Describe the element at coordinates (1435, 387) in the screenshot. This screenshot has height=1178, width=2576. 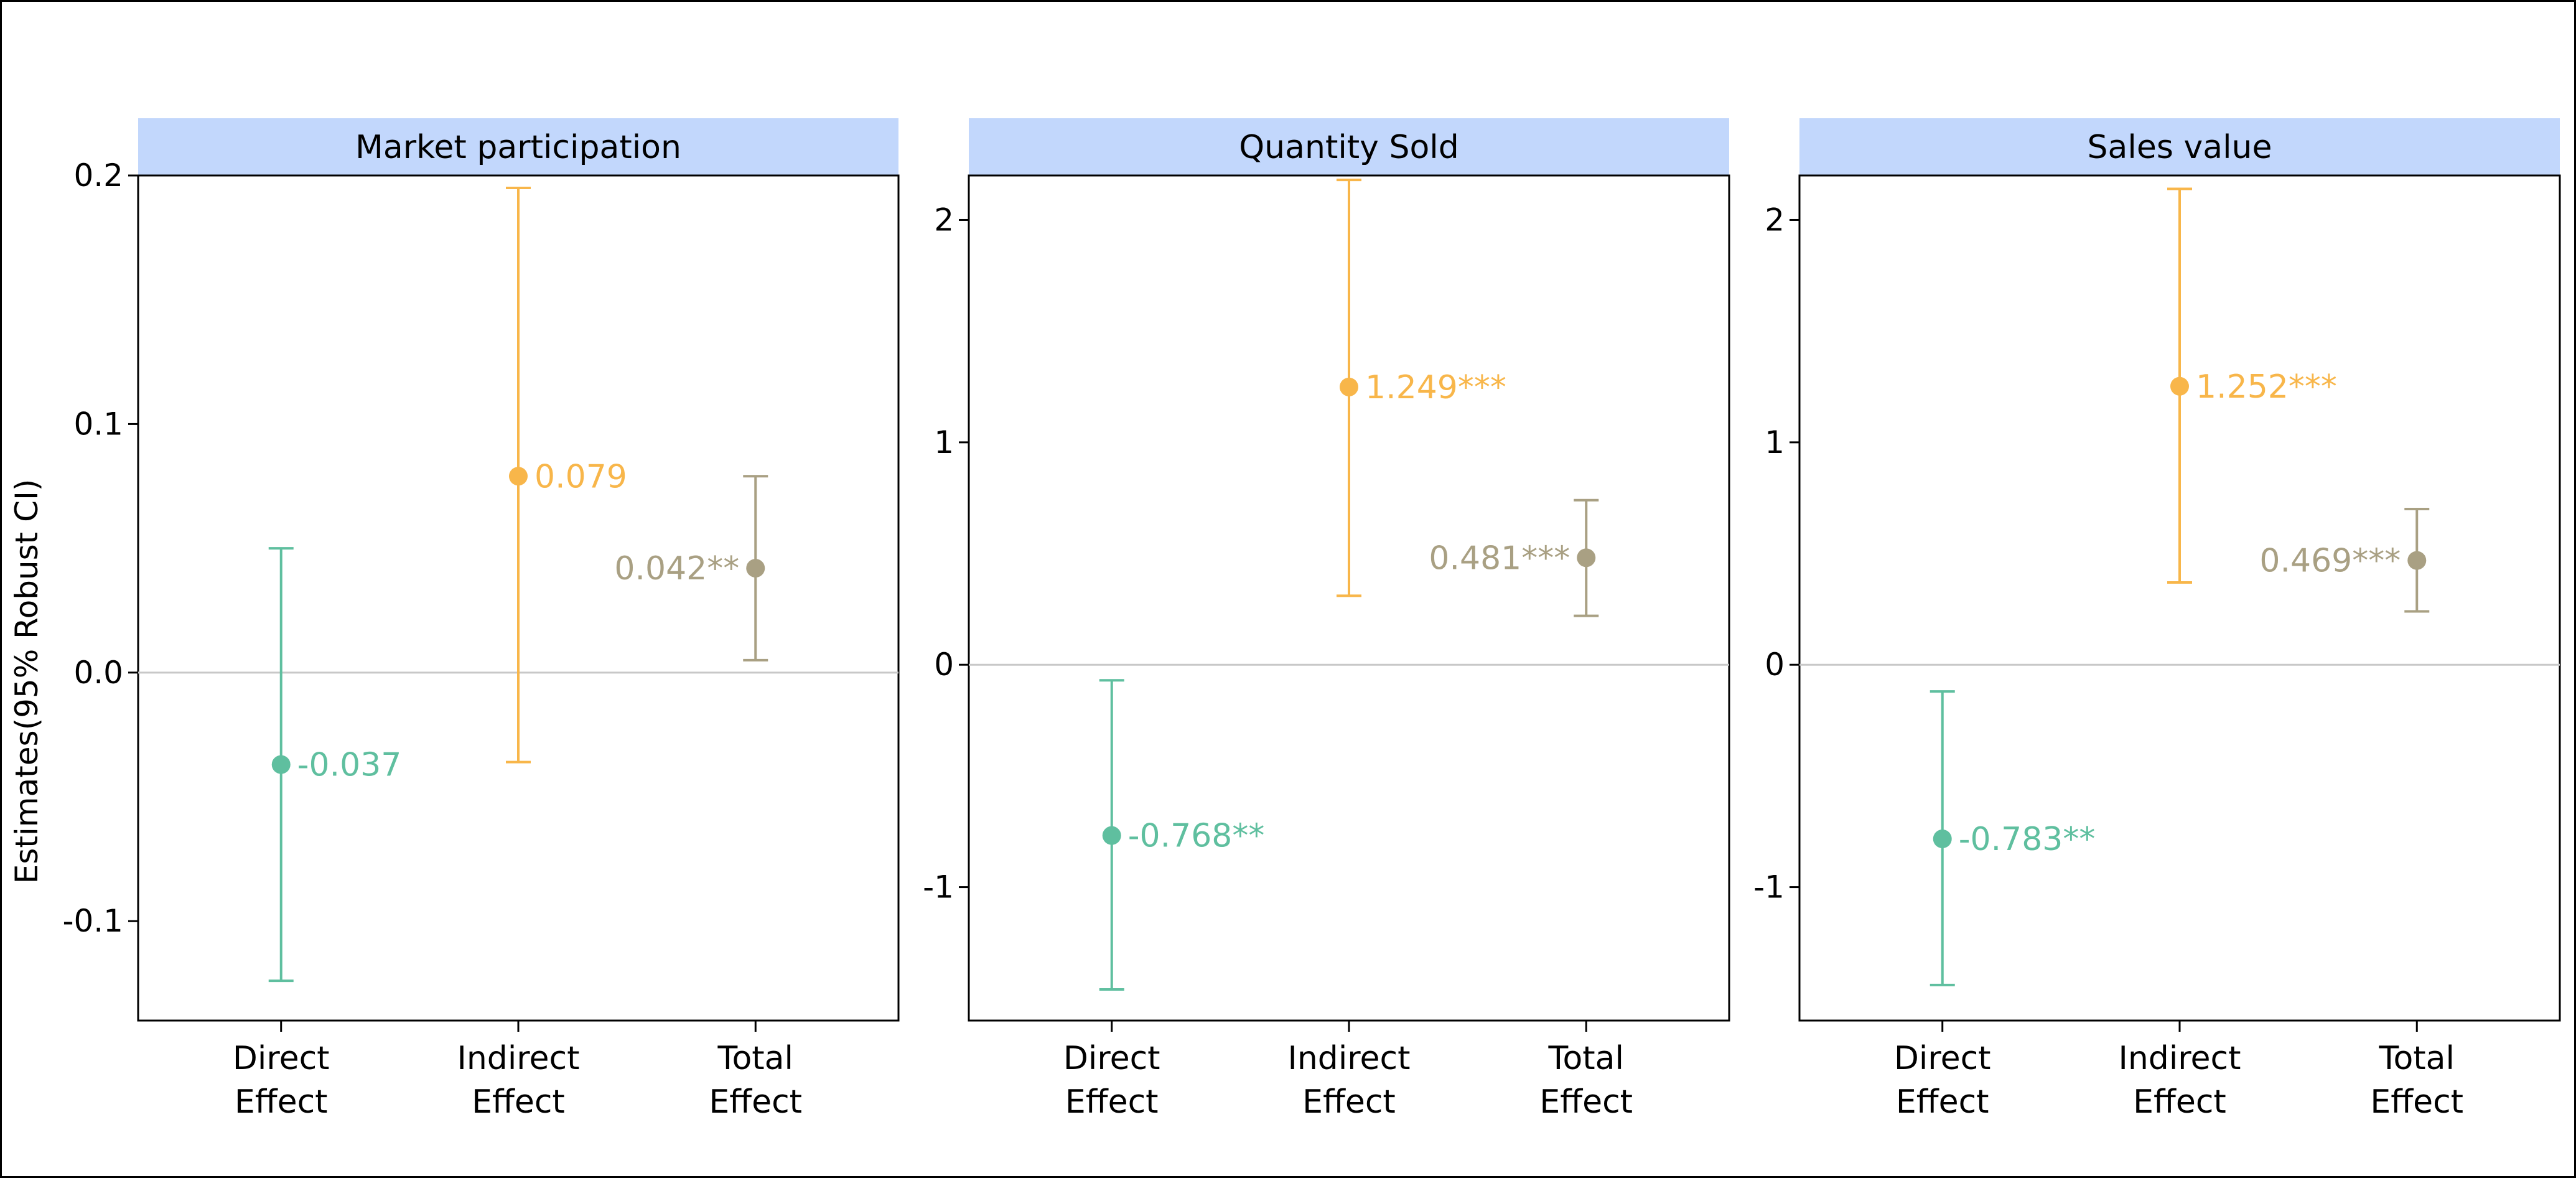
I see `estimate-label: 1.249***` at that location.